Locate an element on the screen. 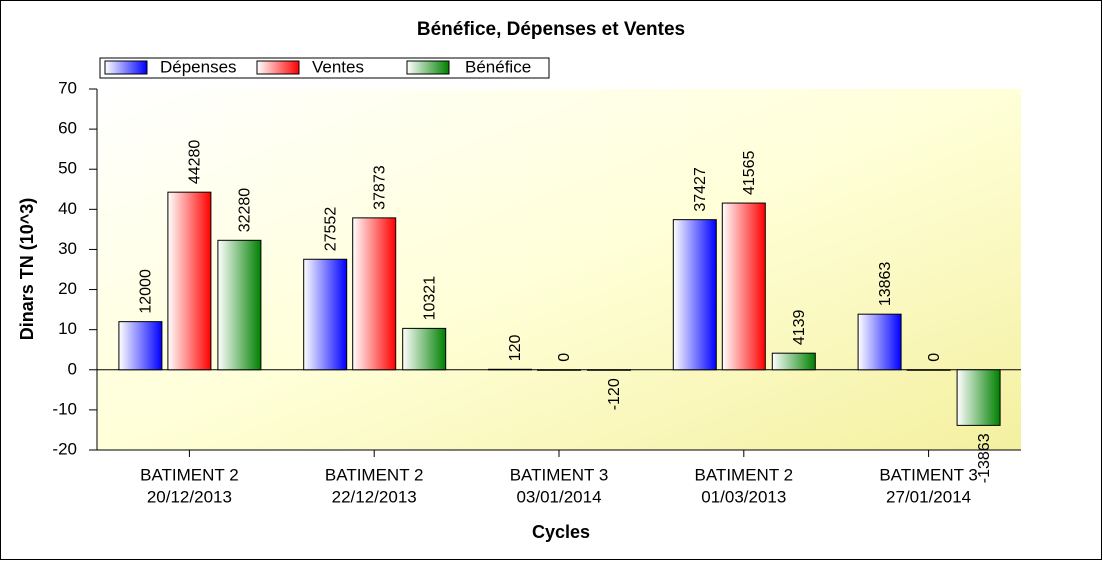  x-tick-label: 27/01/2014 is located at coordinates (928, 496).